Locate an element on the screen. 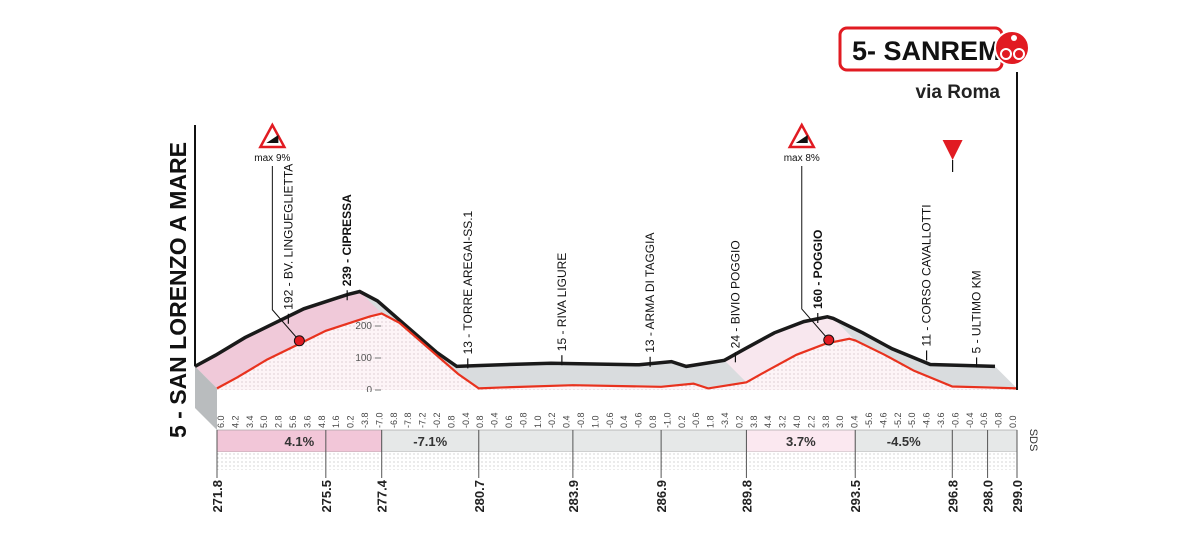  segment-number: -3.8 is located at coordinates (365, 420).